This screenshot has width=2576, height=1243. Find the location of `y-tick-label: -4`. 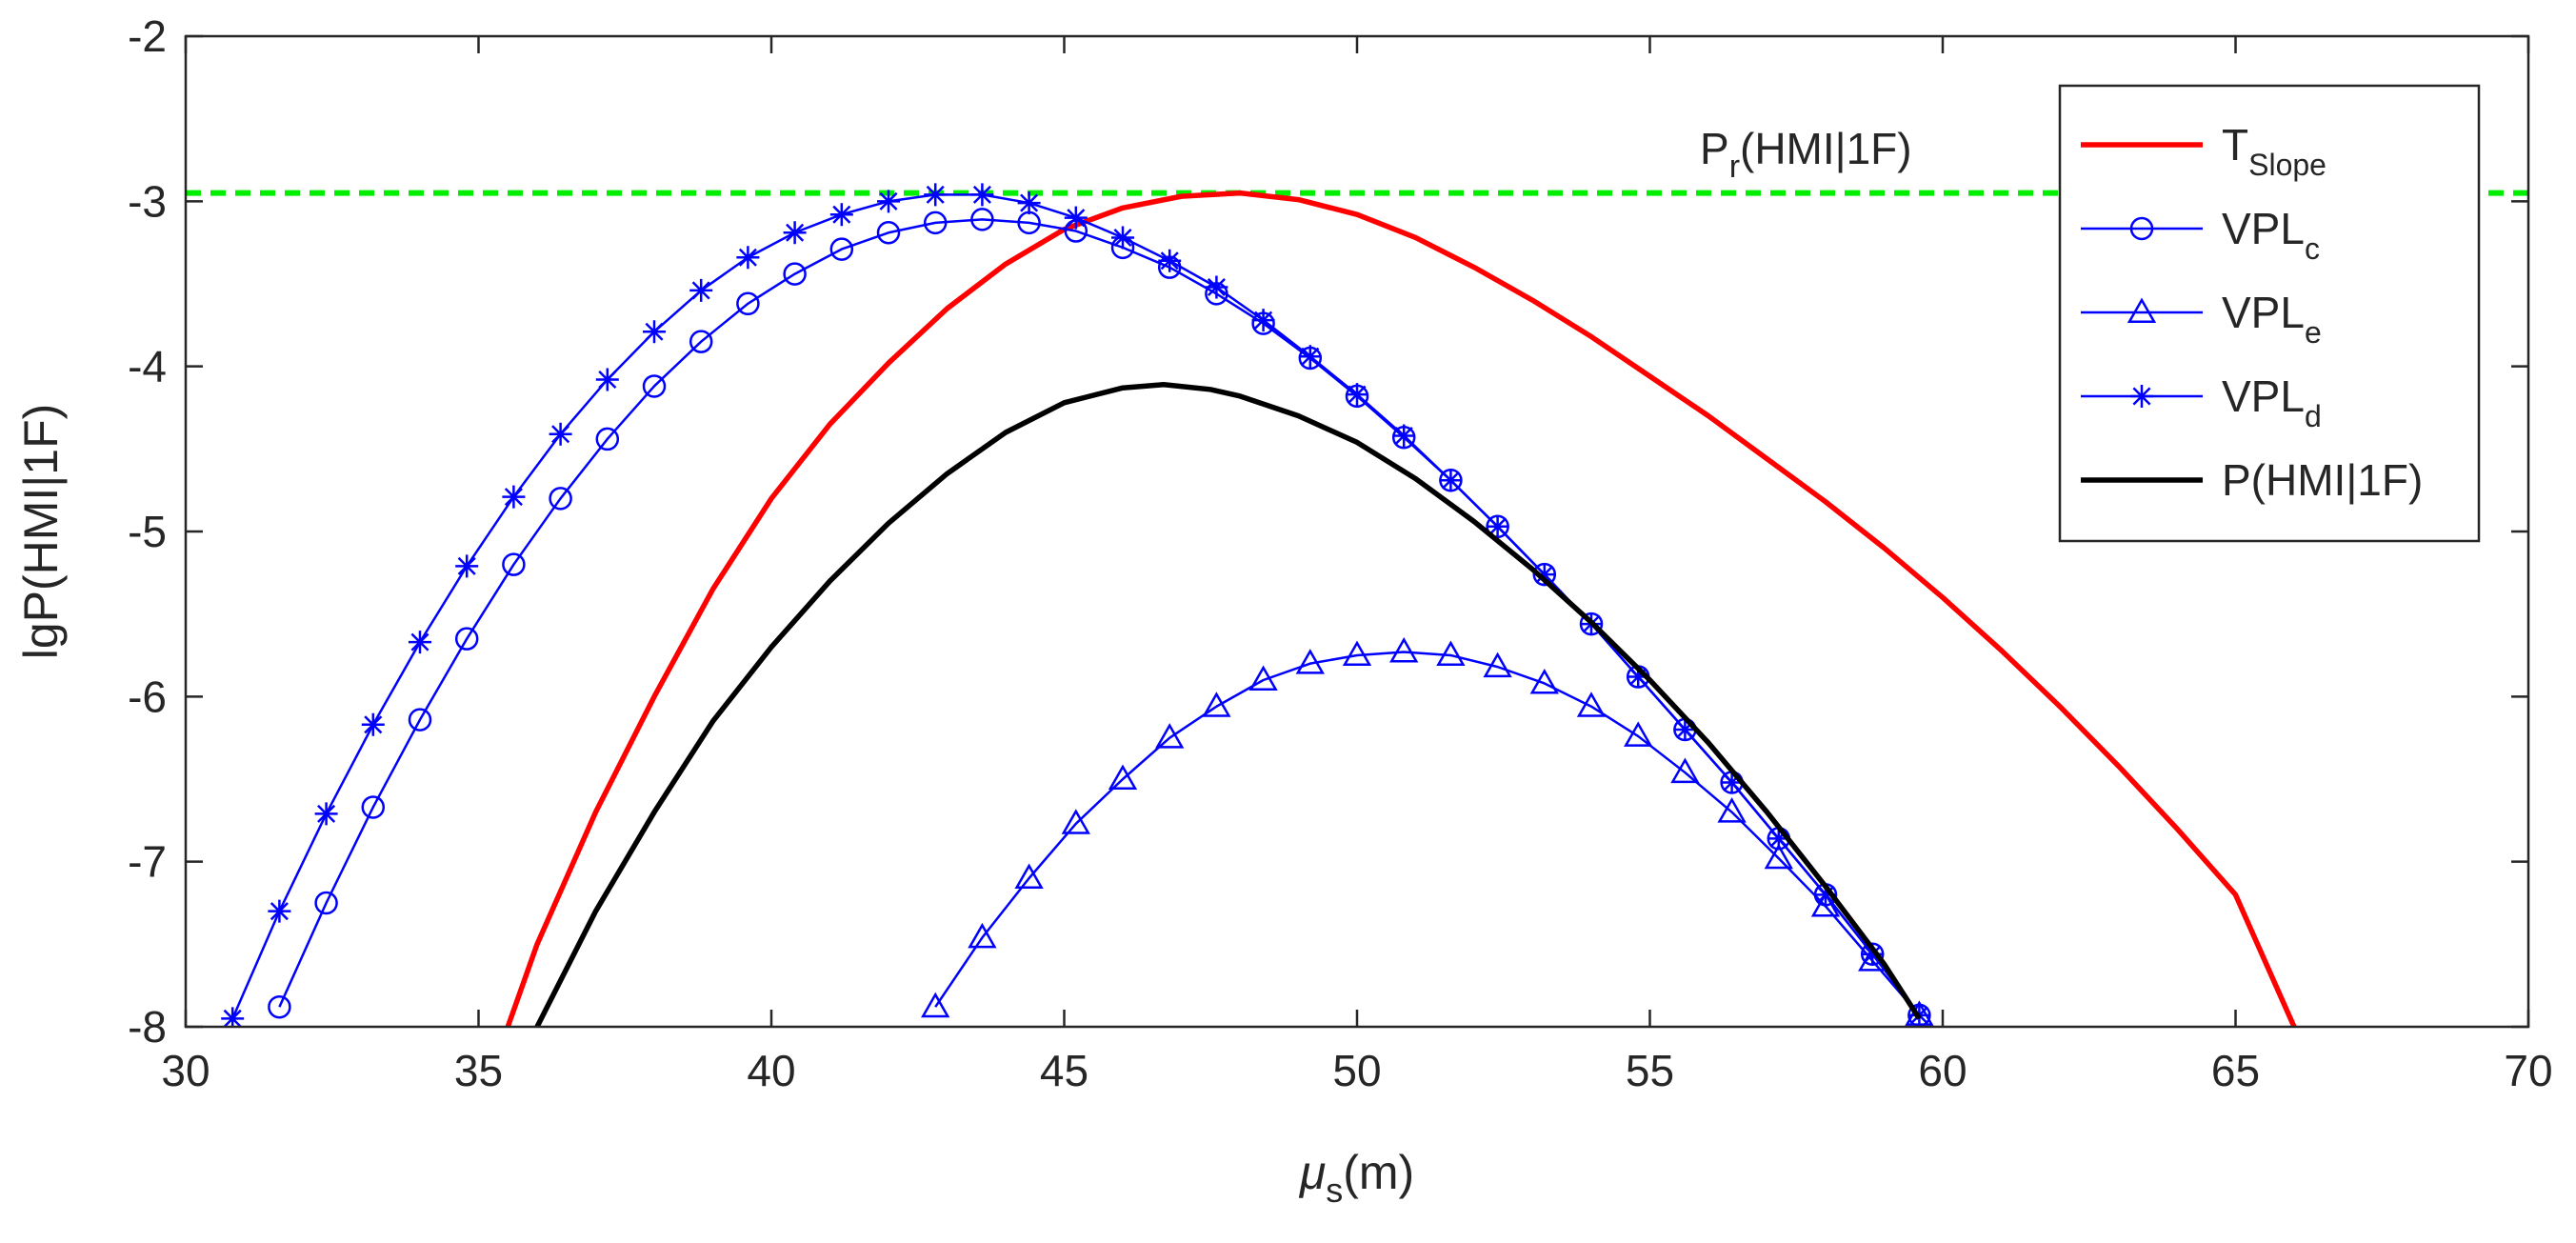

y-tick-label: -4 is located at coordinates (147, 367).